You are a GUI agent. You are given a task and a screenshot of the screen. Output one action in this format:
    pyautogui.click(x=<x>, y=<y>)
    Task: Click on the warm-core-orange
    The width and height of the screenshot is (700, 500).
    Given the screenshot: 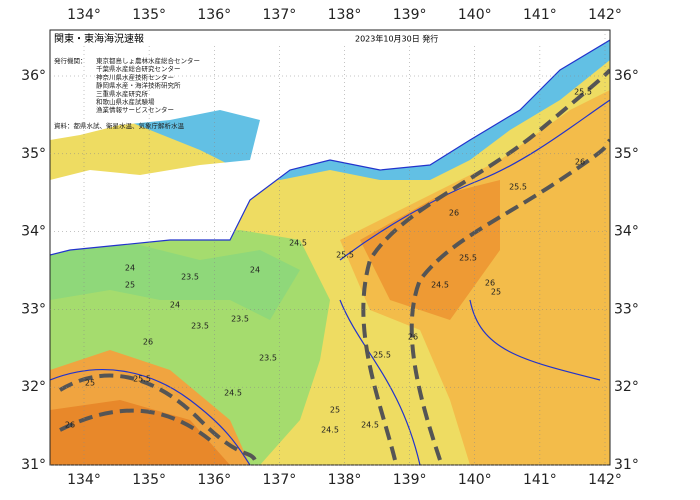 What is the action you would take?
    pyautogui.click(x=140, y=432)
    